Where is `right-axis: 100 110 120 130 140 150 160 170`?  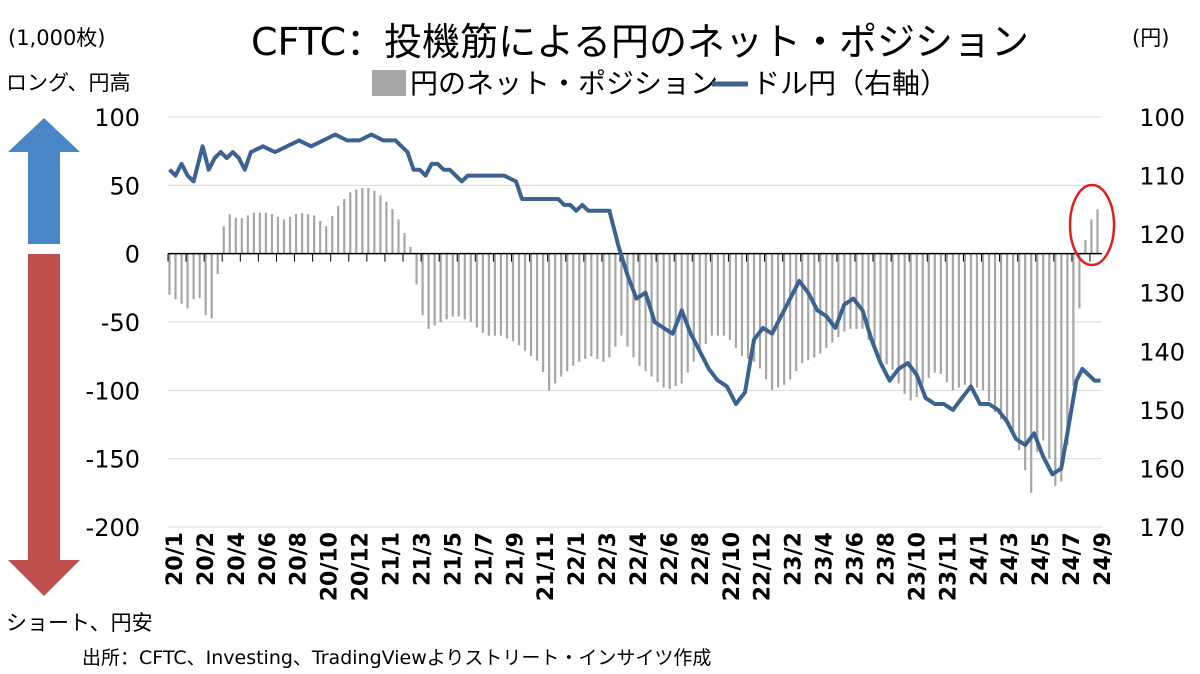
right-axis: 100 110 120 130 140 150 160 170 is located at coordinates (1162, 323).